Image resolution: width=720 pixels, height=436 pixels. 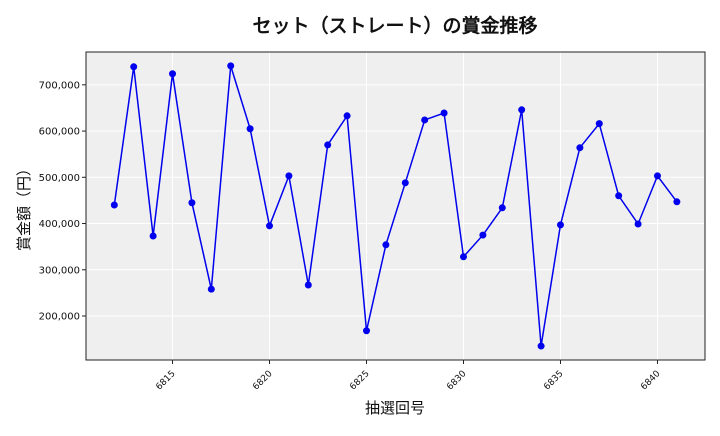 I want to click on y-tick-label: 600,000, so click(x=59, y=132).